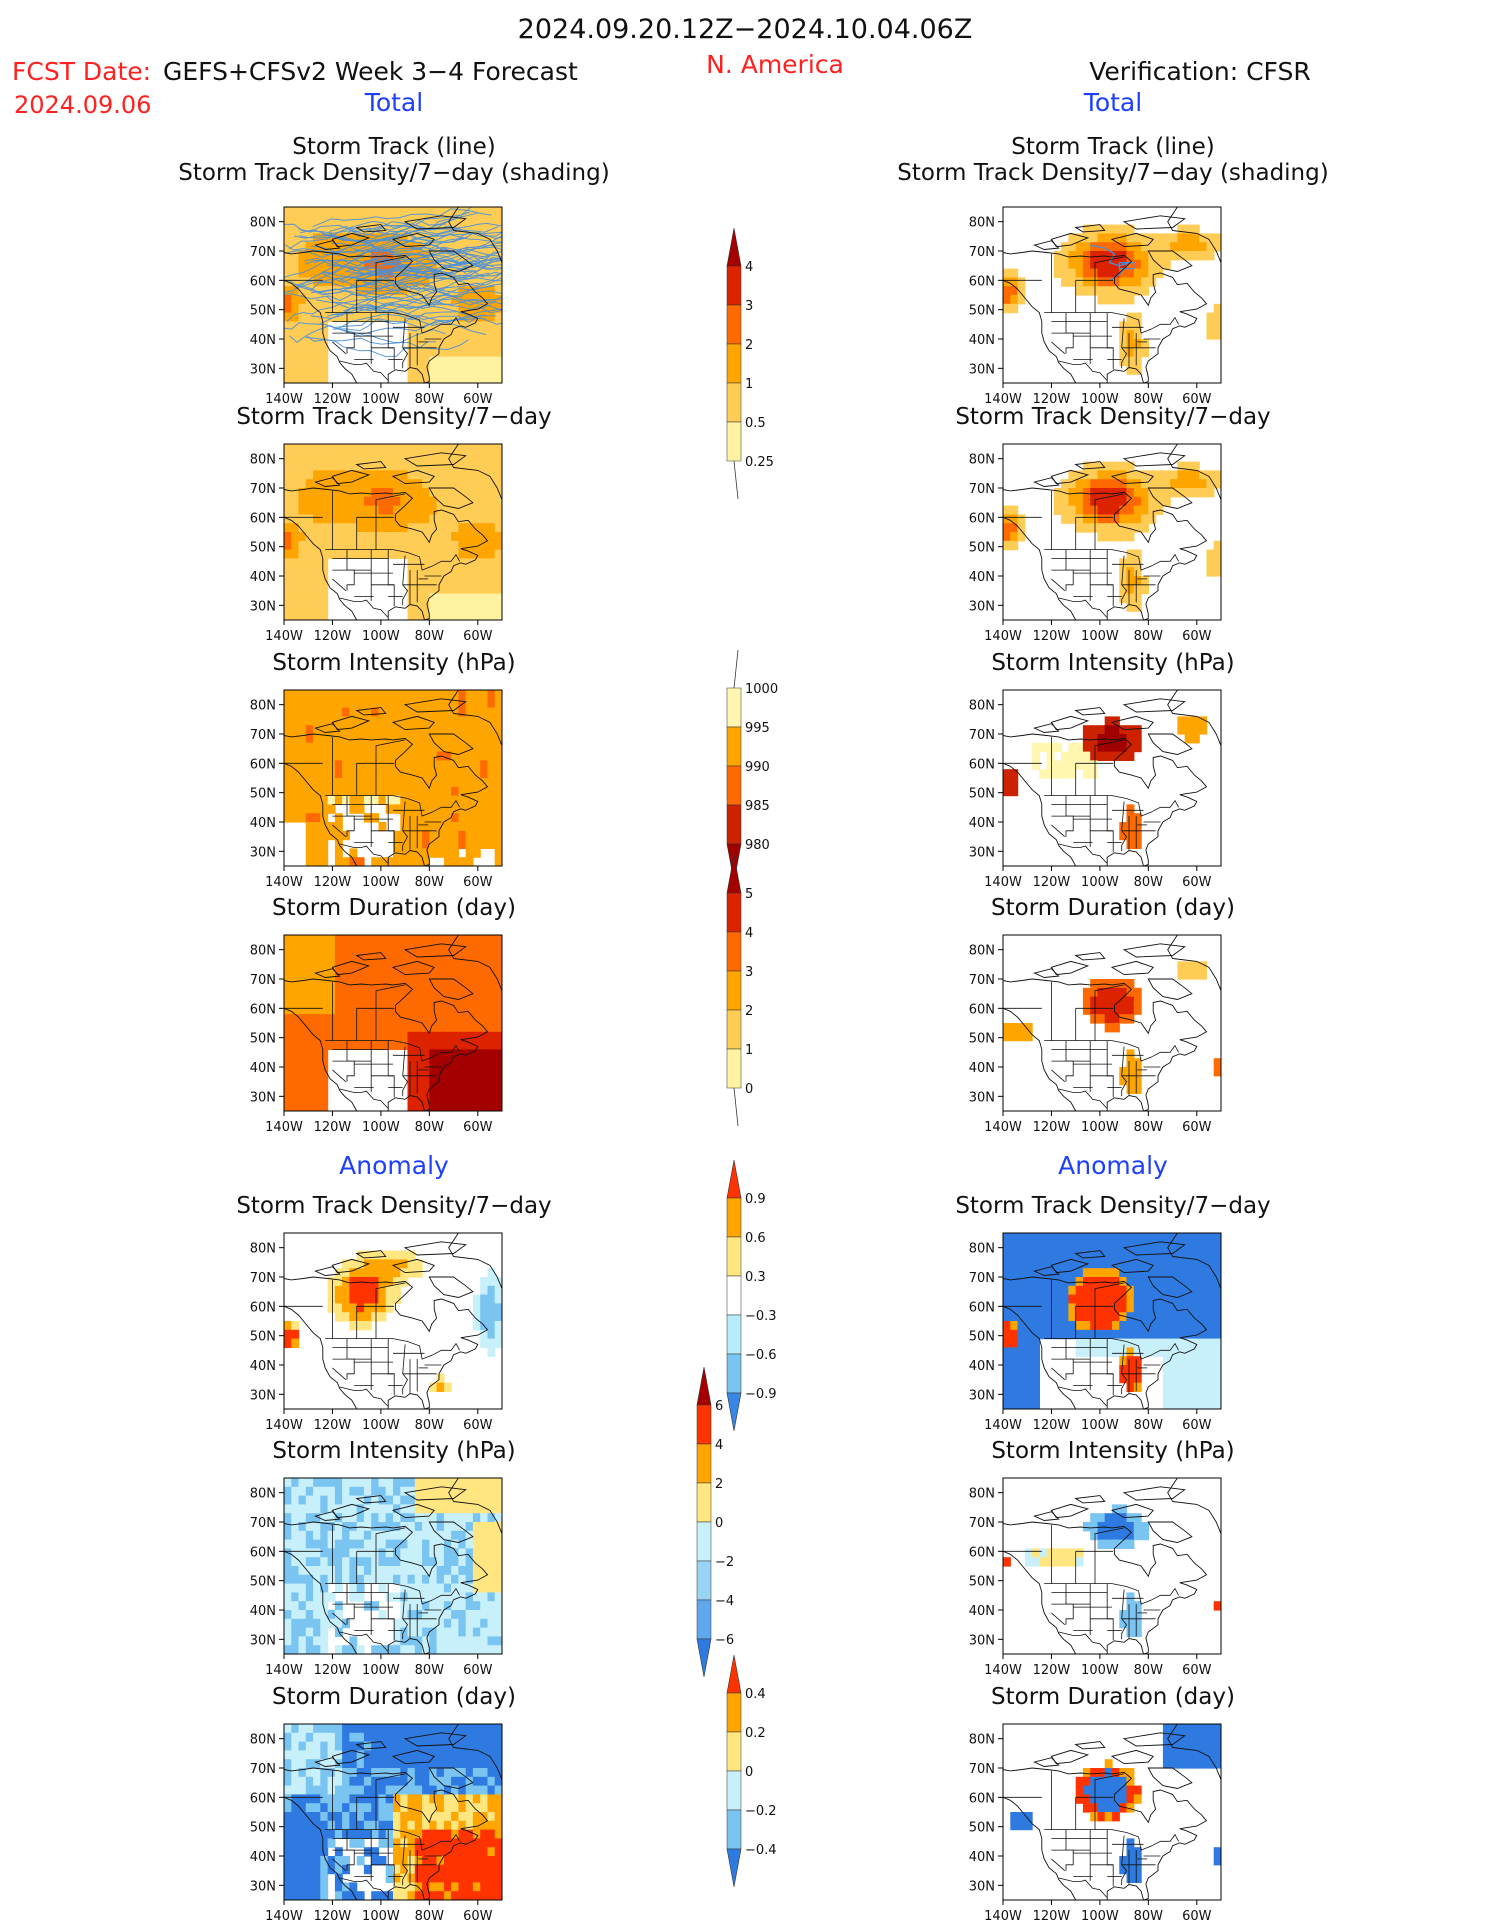 The height and width of the screenshot is (1925, 1487). I want to click on colorbar-tick-label: −0.2, so click(761, 1811).